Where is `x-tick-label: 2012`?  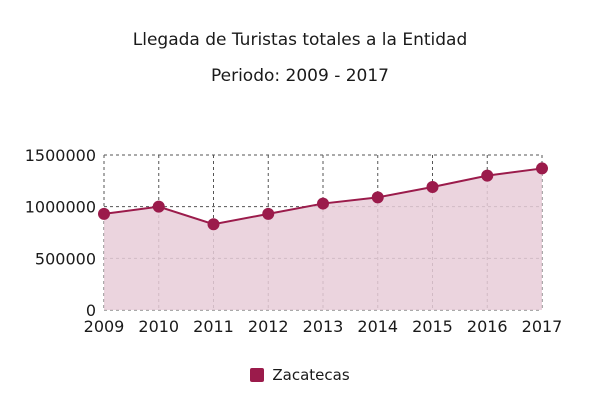
x-tick-label: 2012 is located at coordinates (268, 326).